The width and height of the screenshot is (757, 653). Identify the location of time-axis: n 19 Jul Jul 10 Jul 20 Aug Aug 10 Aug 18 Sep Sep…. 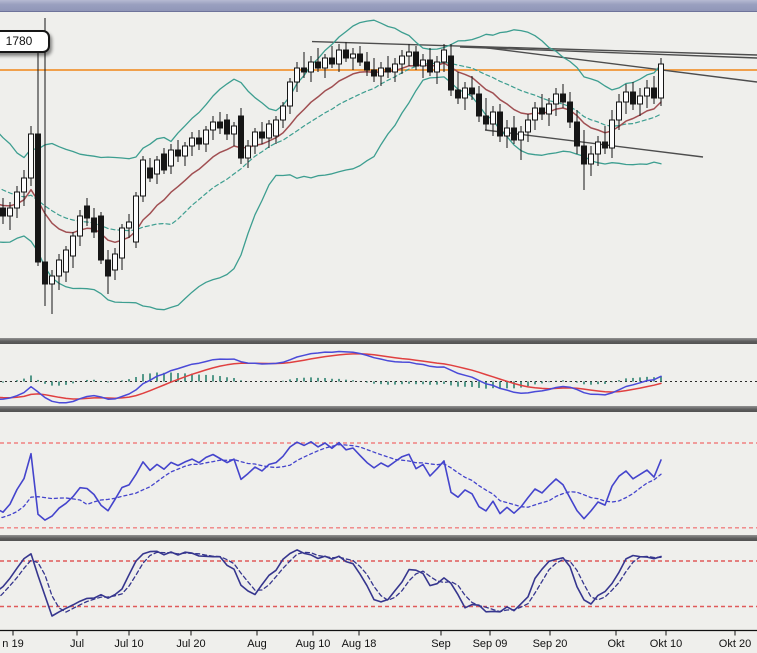
(378, 639).